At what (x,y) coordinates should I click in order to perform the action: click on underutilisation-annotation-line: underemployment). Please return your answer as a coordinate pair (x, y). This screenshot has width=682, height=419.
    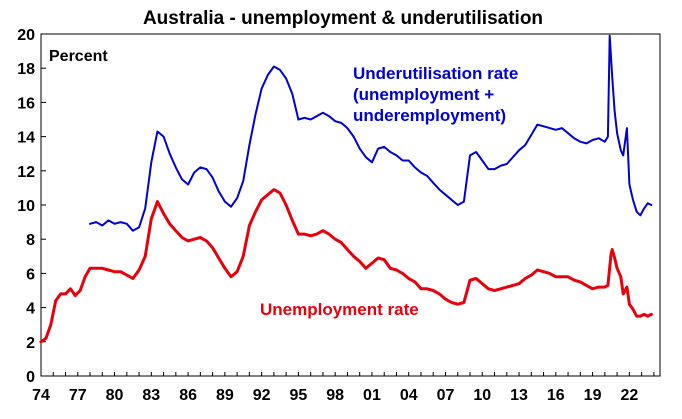
    Looking at the image, I should click on (429, 115).